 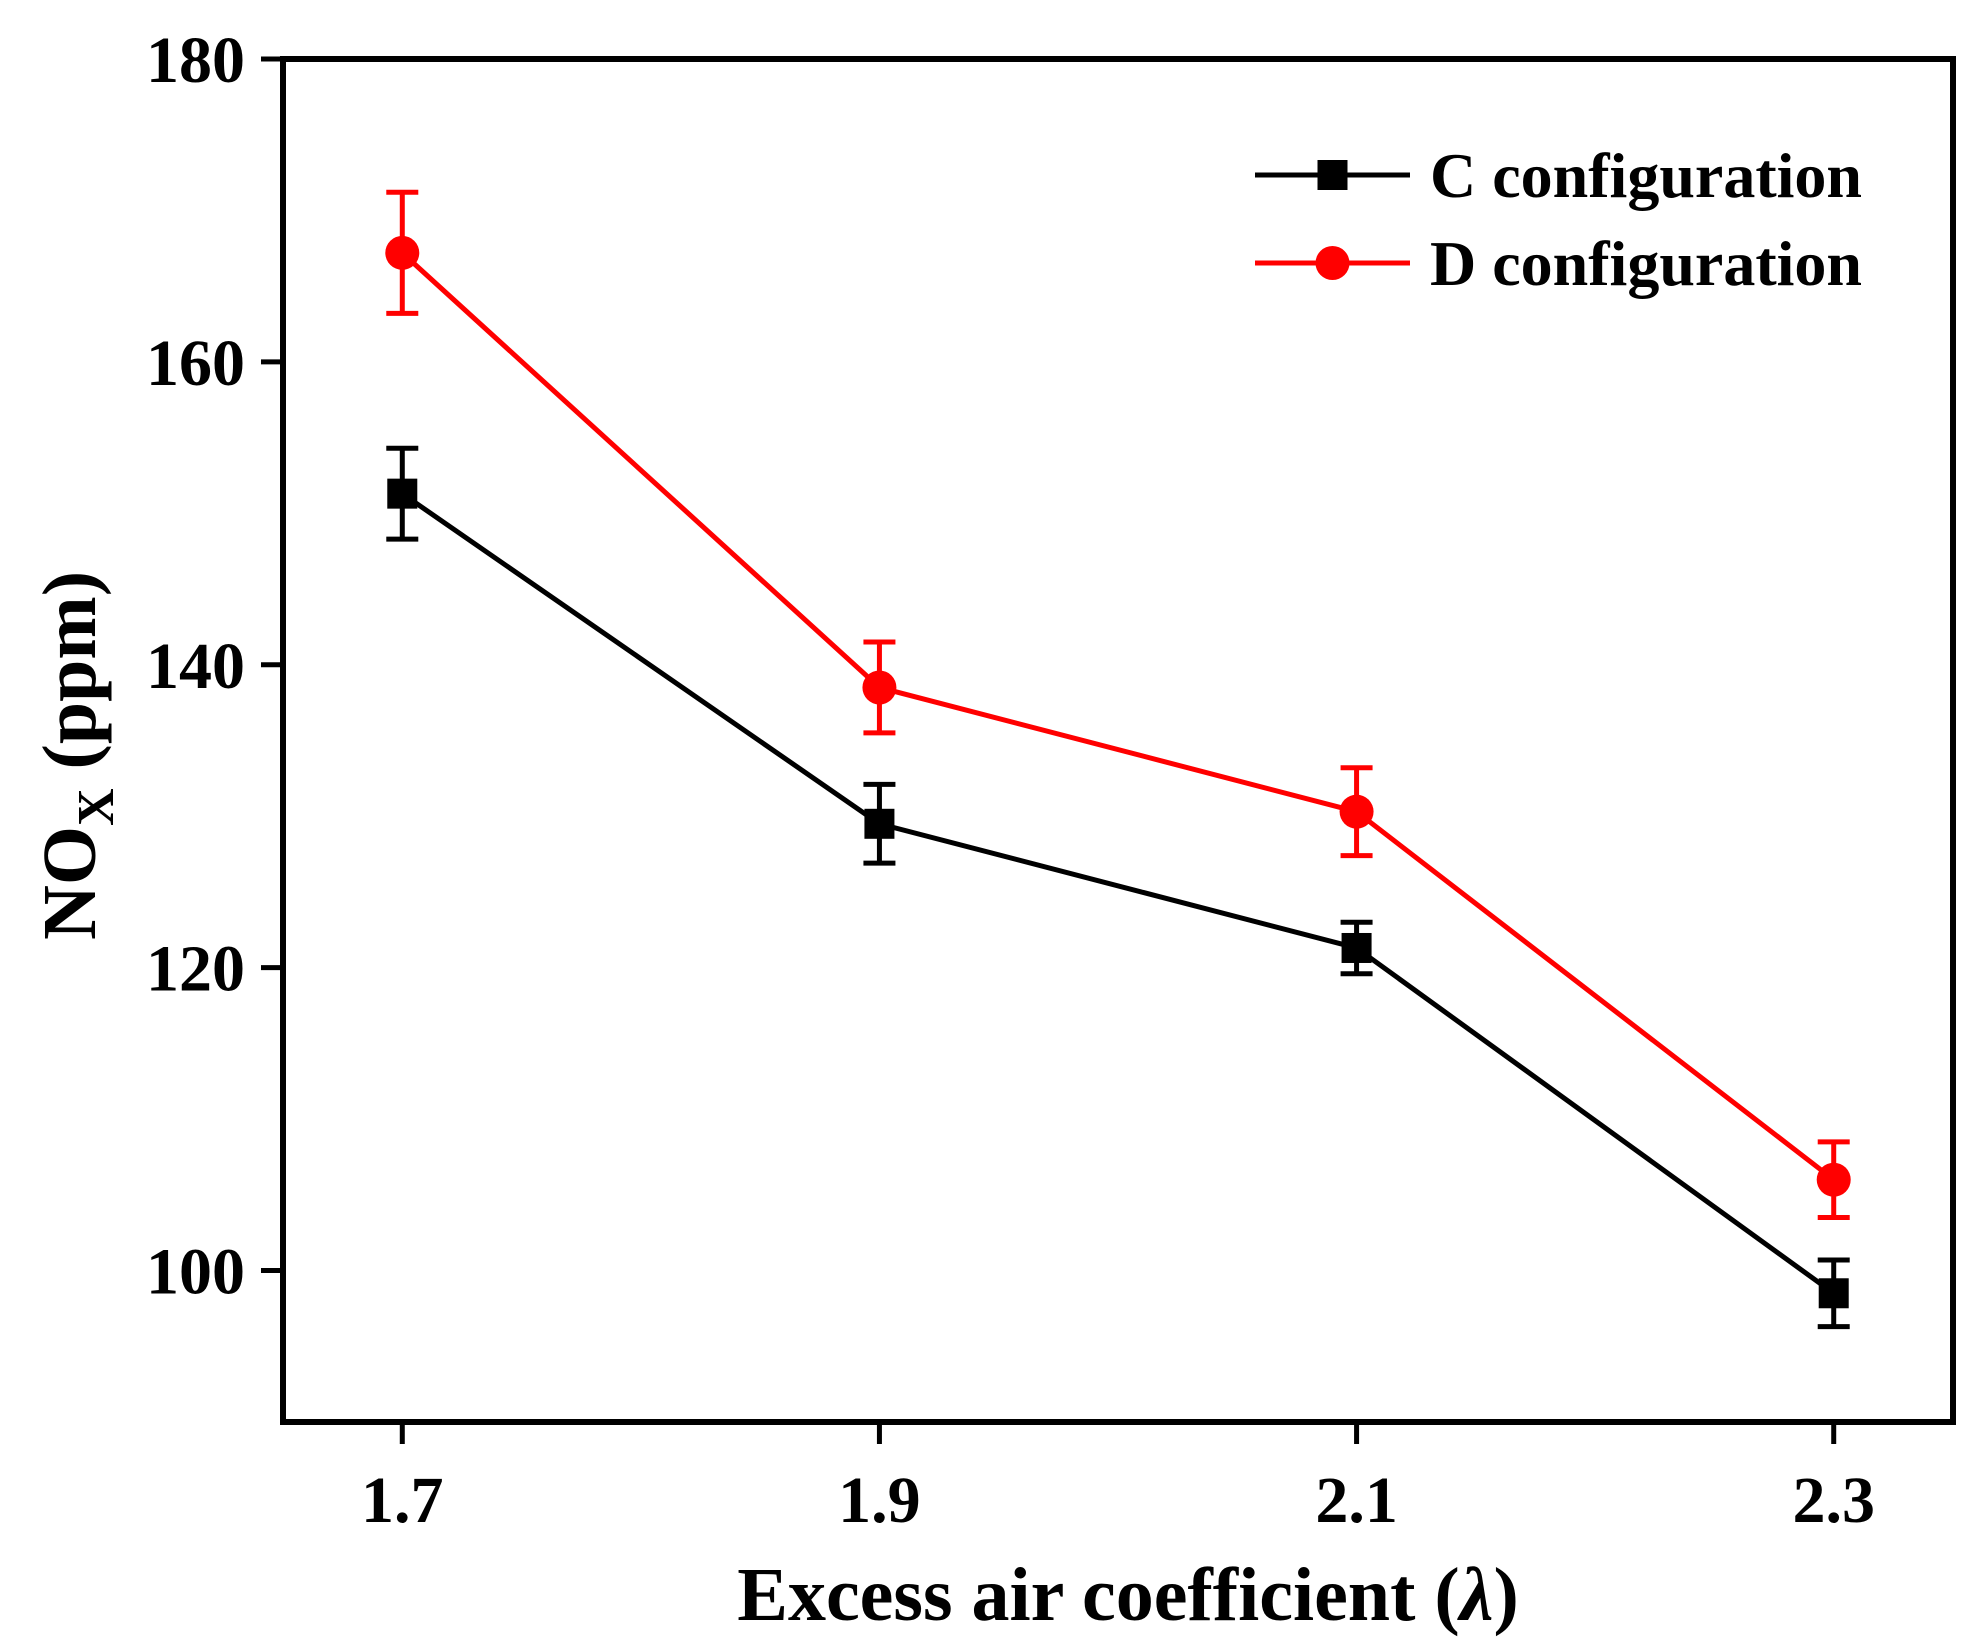 What do you see at coordinates (1833, 1293) in the screenshot?
I see `data-point-c-2.3` at bounding box center [1833, 1293].